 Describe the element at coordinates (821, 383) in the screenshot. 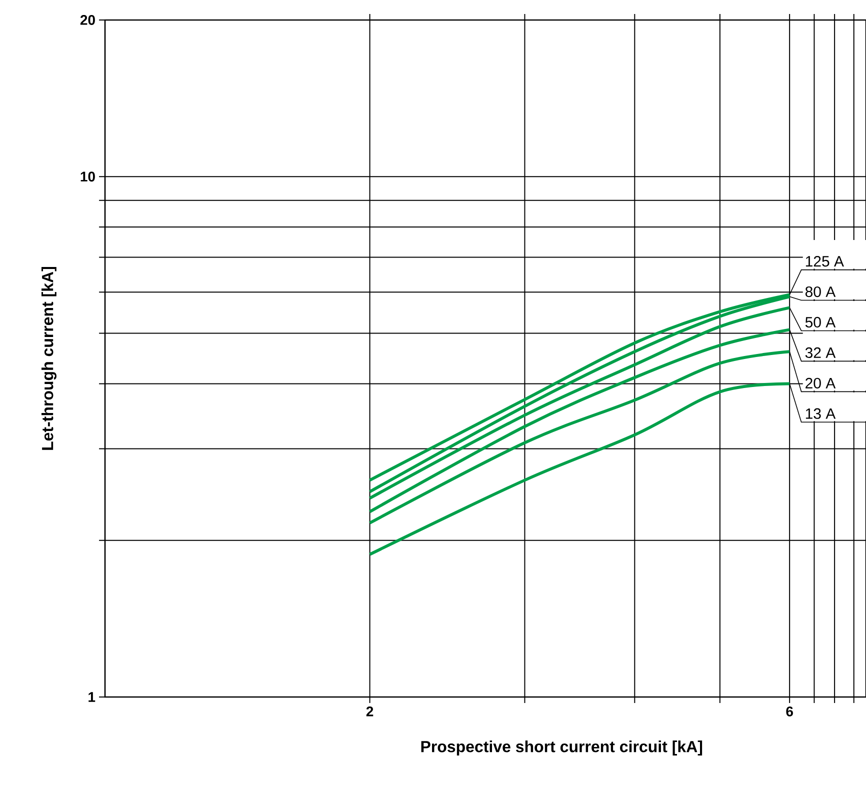

I see `text: 20 A` at that location.